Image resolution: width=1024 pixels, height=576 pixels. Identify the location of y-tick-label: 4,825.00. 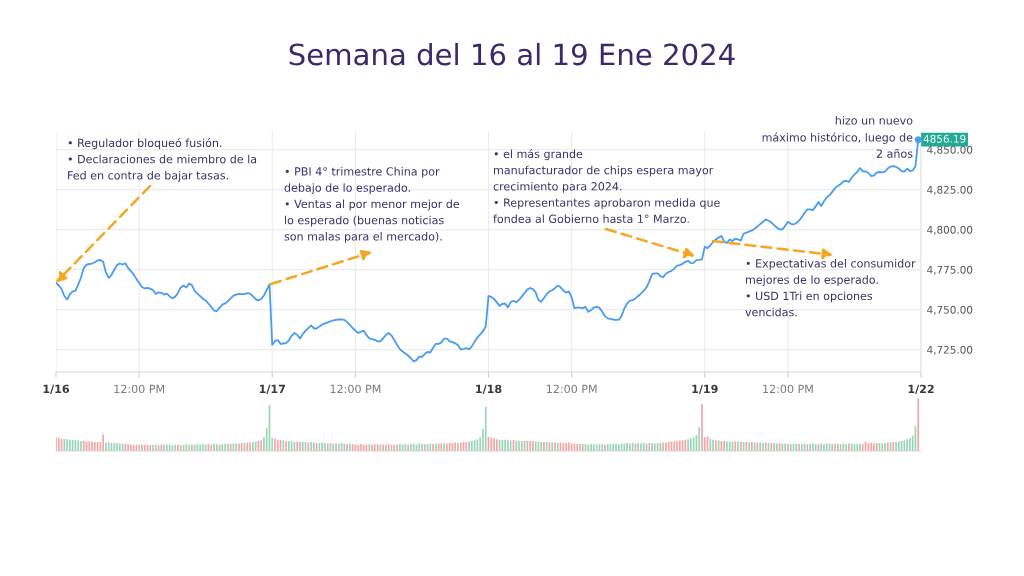
(950, 190).